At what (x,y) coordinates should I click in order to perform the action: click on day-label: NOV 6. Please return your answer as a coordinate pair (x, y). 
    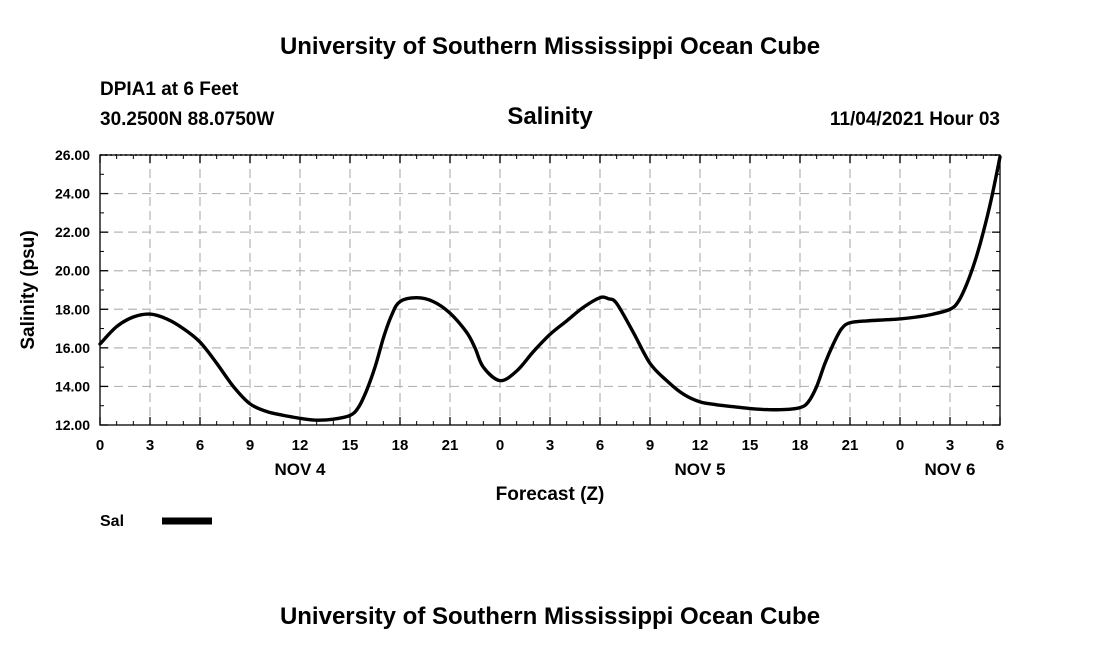
    Looking at the image, I should click on (949, 469).